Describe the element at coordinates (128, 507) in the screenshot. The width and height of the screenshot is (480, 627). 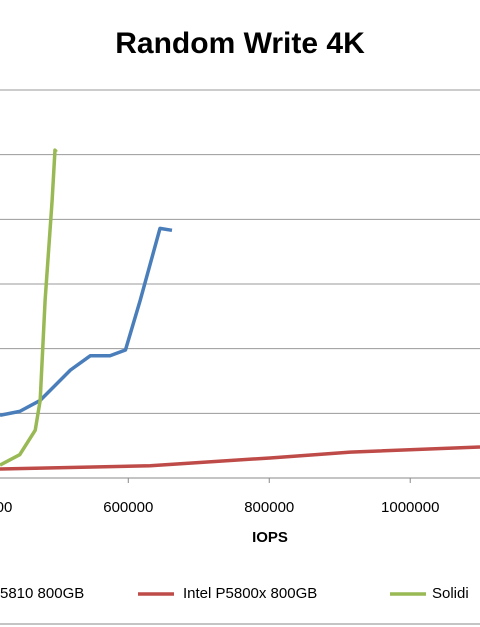
I see `x-tick-label: 600000` at that location.